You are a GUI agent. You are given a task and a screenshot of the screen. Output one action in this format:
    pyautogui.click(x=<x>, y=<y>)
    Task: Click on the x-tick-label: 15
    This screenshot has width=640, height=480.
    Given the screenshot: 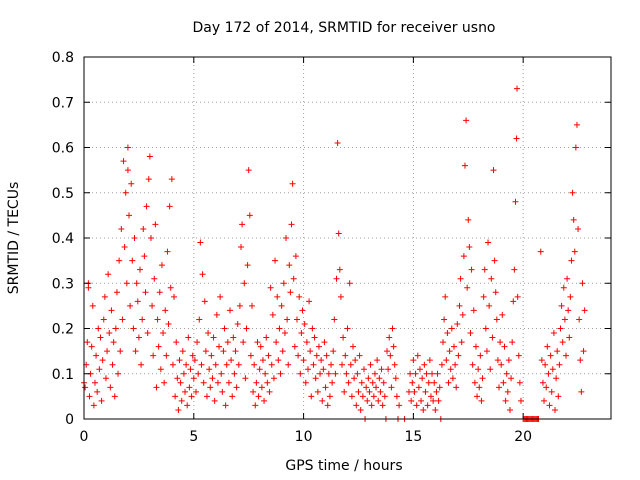 What is the action you would take?
    pyautogui.click(x=413, y=437)
    